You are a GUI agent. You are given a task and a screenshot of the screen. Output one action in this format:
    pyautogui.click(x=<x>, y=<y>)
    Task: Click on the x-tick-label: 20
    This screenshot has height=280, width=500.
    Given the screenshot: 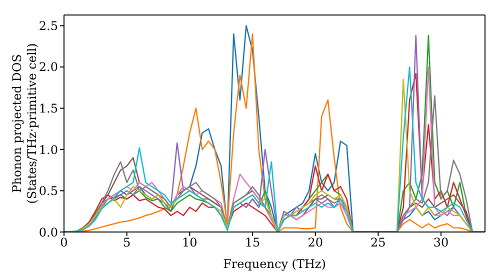 What is the action you would take?
    pyautogui.click(x=315, y=243)
    